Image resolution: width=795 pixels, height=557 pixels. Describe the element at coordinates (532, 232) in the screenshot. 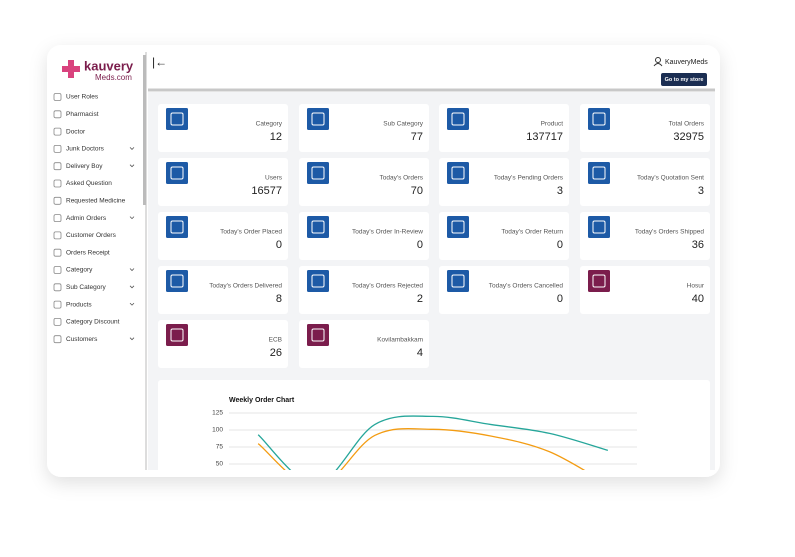

I see `card-label: Today's Order Return` at that location.